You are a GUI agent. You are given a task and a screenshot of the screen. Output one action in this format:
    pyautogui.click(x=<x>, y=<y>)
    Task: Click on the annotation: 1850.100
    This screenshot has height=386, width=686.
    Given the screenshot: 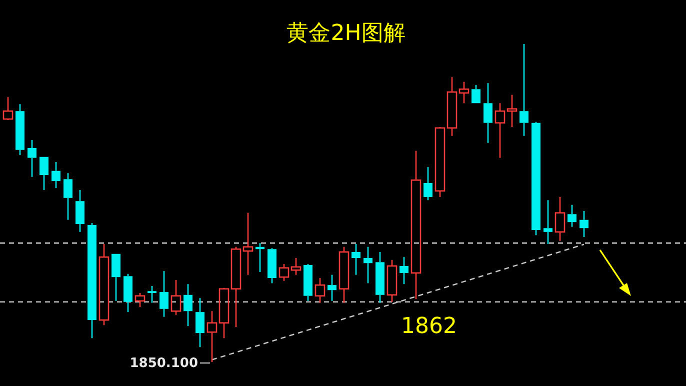 What is the action you would take?
    pyautogui.click(x=164, y=363)
    